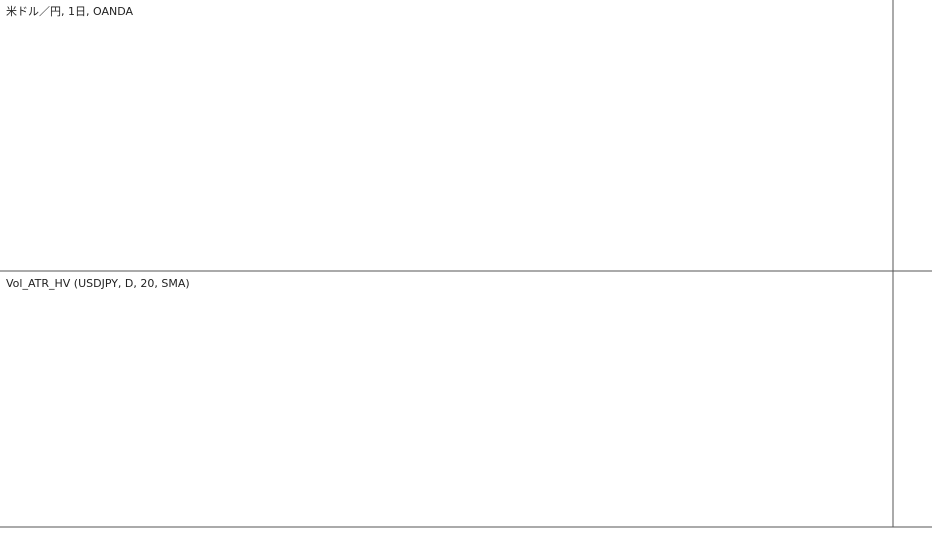 Image resolution: width=932 pixels, height=550 pixels. Describe the element at coordinates (69, 11) in the screenshot. I see `chart-title: 米ドル／円, 1日, OANDA` at that location.